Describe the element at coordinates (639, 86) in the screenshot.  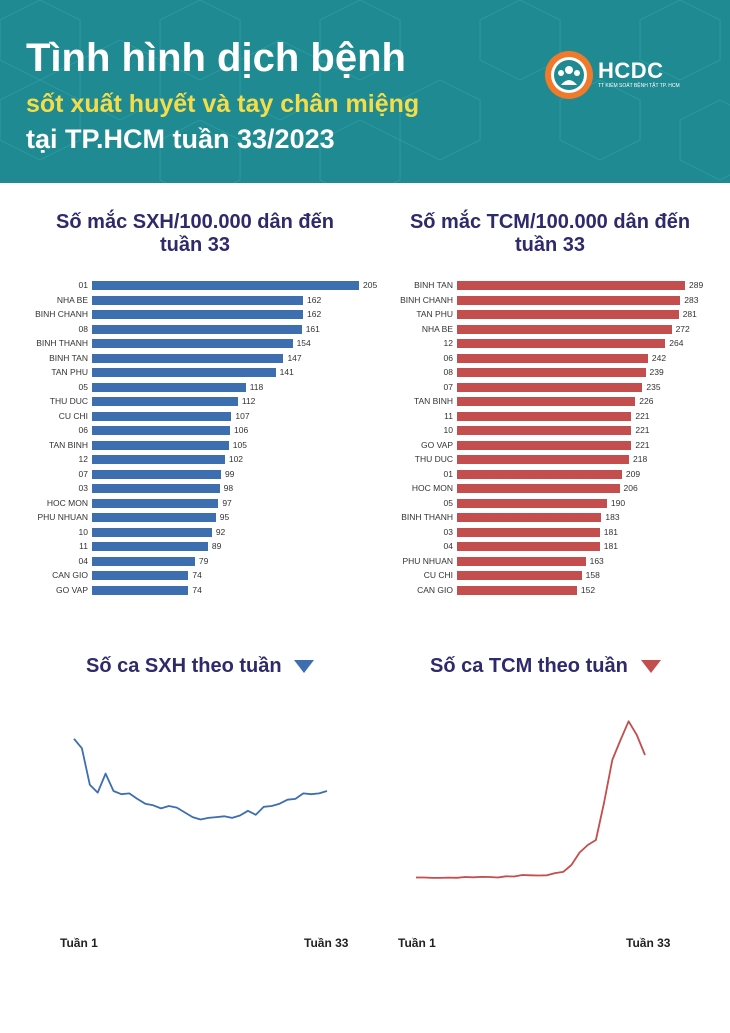
I see `logo-subtext: TT KIỂM SOÁT BỆNH TẬT TP. HCM` at that location.